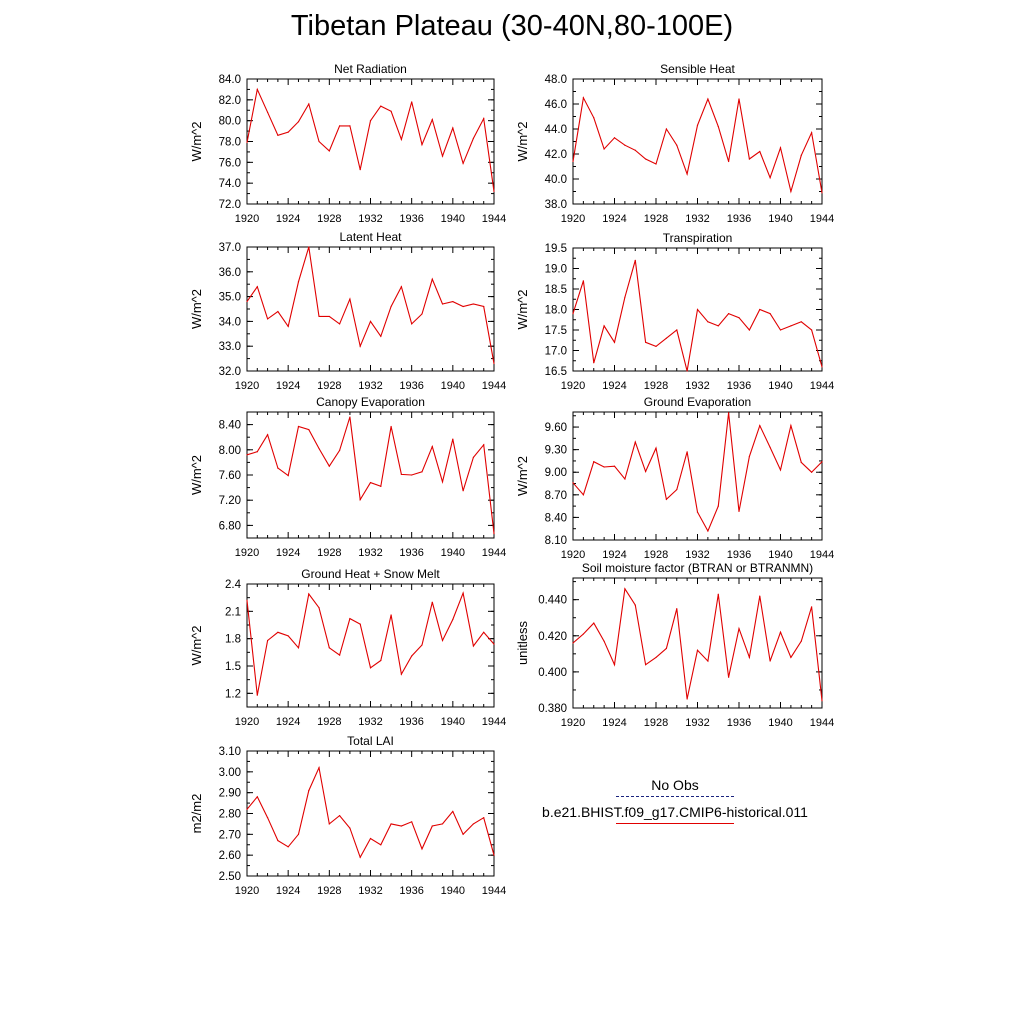  I want to click on panel-title: Net Radiation, so click(370, 69).